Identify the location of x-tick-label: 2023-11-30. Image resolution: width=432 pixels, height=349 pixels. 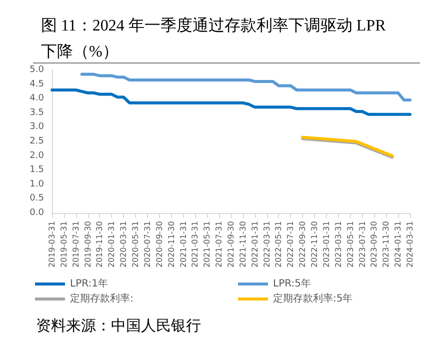
(386, 244).